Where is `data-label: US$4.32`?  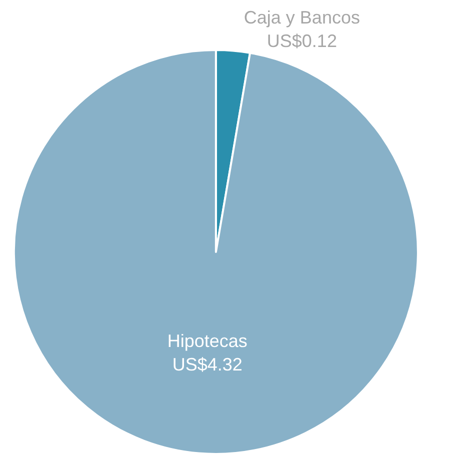 data-label: US$4.32 is located at coordinates (207, 364).